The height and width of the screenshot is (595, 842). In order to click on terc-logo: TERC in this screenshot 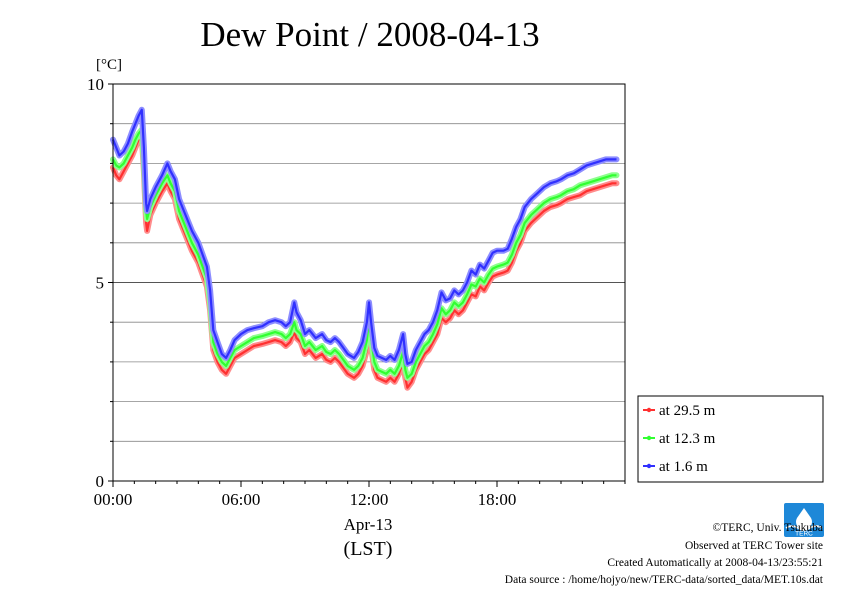, I will do `click(804, 520)`.